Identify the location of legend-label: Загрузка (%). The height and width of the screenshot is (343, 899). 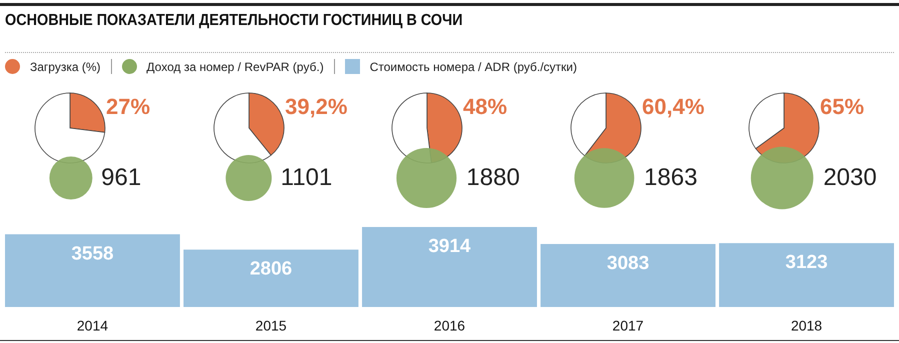
(65, 67).